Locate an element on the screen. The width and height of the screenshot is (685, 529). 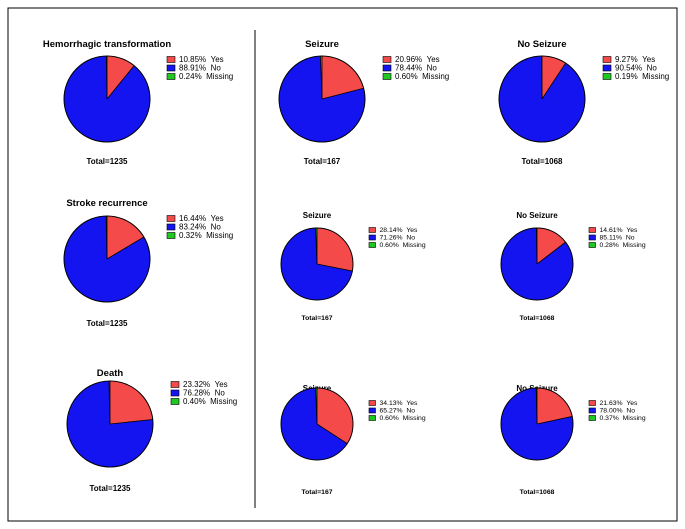
legend-label-no: 90.54% No is located at coordinates (636, 68).